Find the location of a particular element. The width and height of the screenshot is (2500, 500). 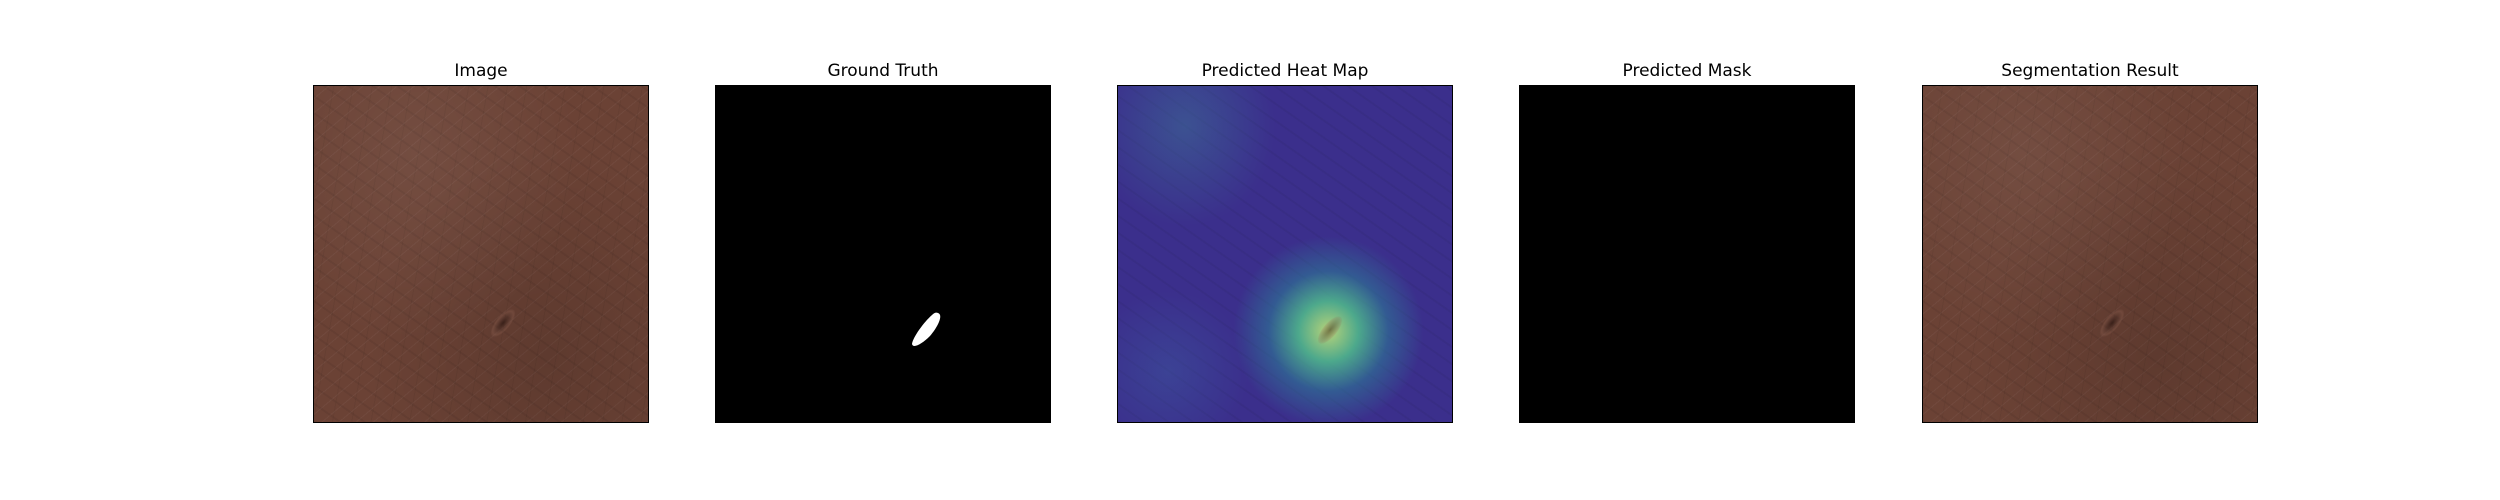

panel-ground-truth: Ground Truth is located at coordinates (883, 241).